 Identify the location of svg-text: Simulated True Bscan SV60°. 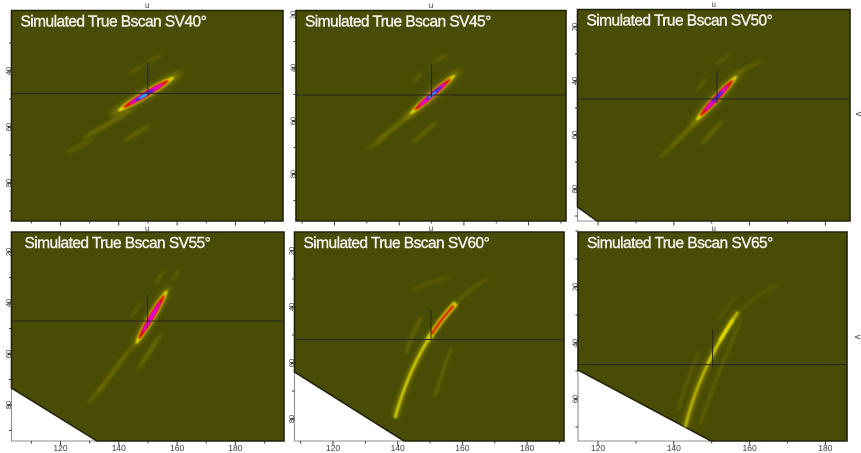
(397, 243).